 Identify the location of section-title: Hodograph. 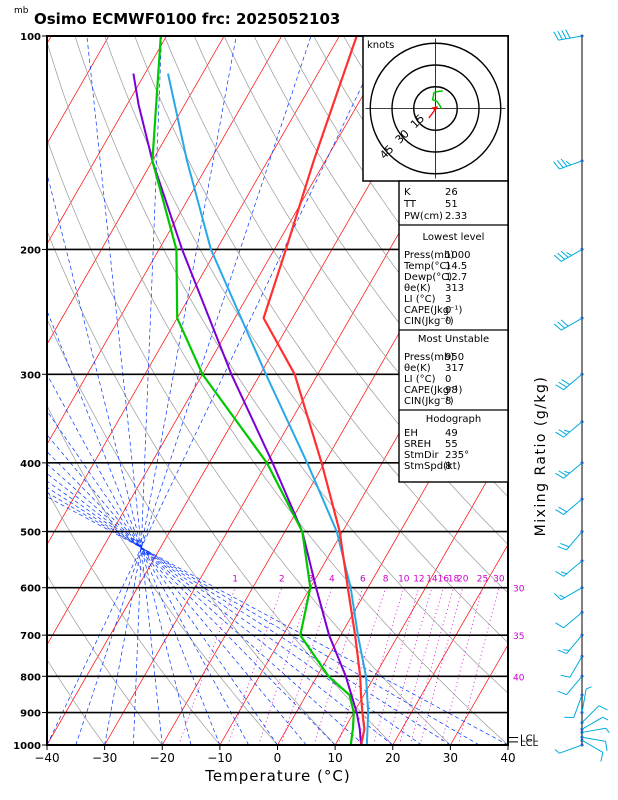
(453, 419).